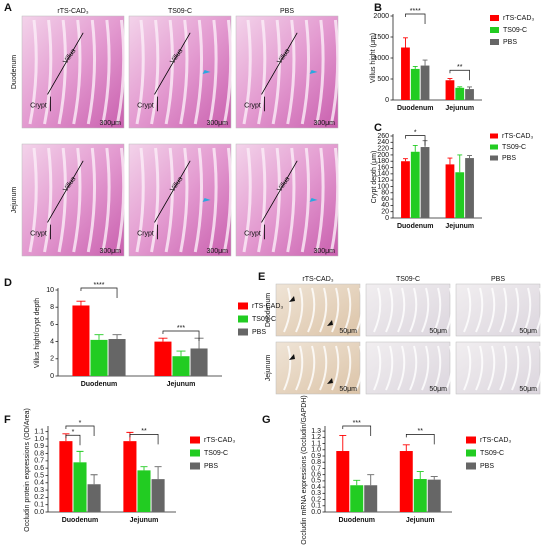  What do you see at coordinates (8, 8) in the screenshot?
I see `panel-letter: A` at bounding box center [8, 8].